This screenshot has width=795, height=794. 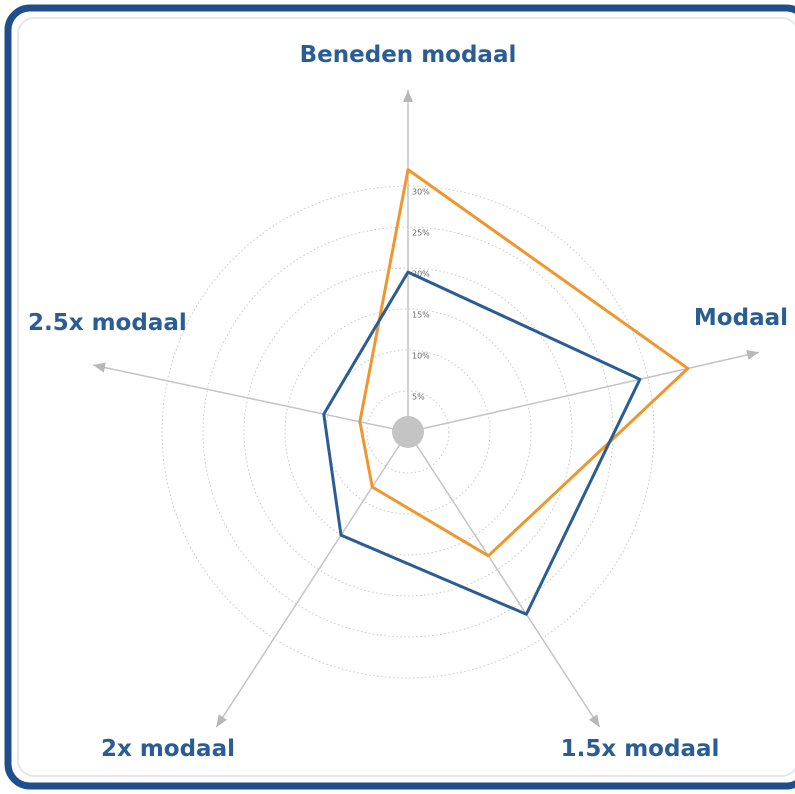 I want to click on r-tick-label: 10%, so click(x=421, y=356).